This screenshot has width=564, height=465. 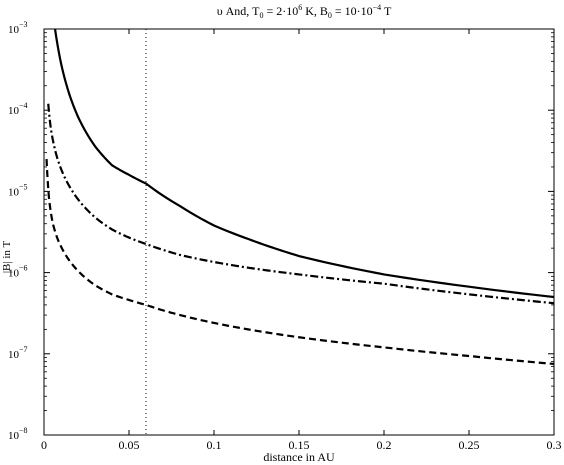 What do you see at coordinates (7, 257) in the screenshot?
I see `y-axis-label: |B| in T` at bounding box center [7, 257].